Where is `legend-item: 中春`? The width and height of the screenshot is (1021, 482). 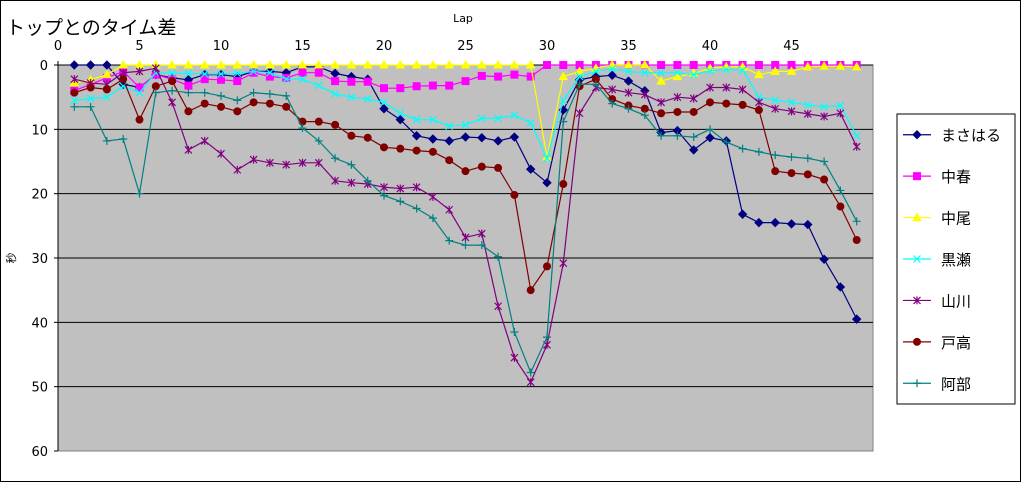 legend-item: 中春 is located at coordinates (937, 177).